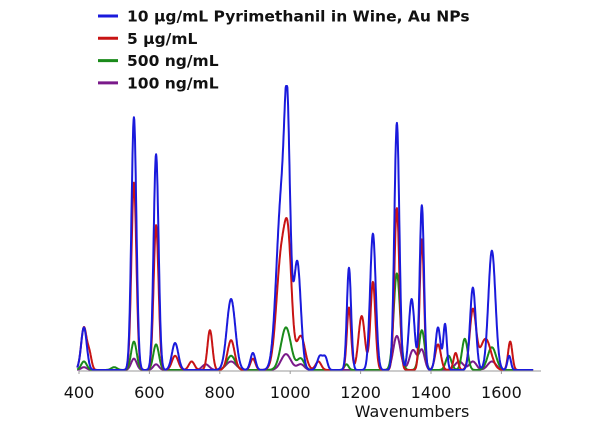 This screenshot has width=600, height=436. What do you see at coordinates (173, 61) in the screenshot?
I see `legend-label: 500 ng/mL` at bounding box center [173, 61].